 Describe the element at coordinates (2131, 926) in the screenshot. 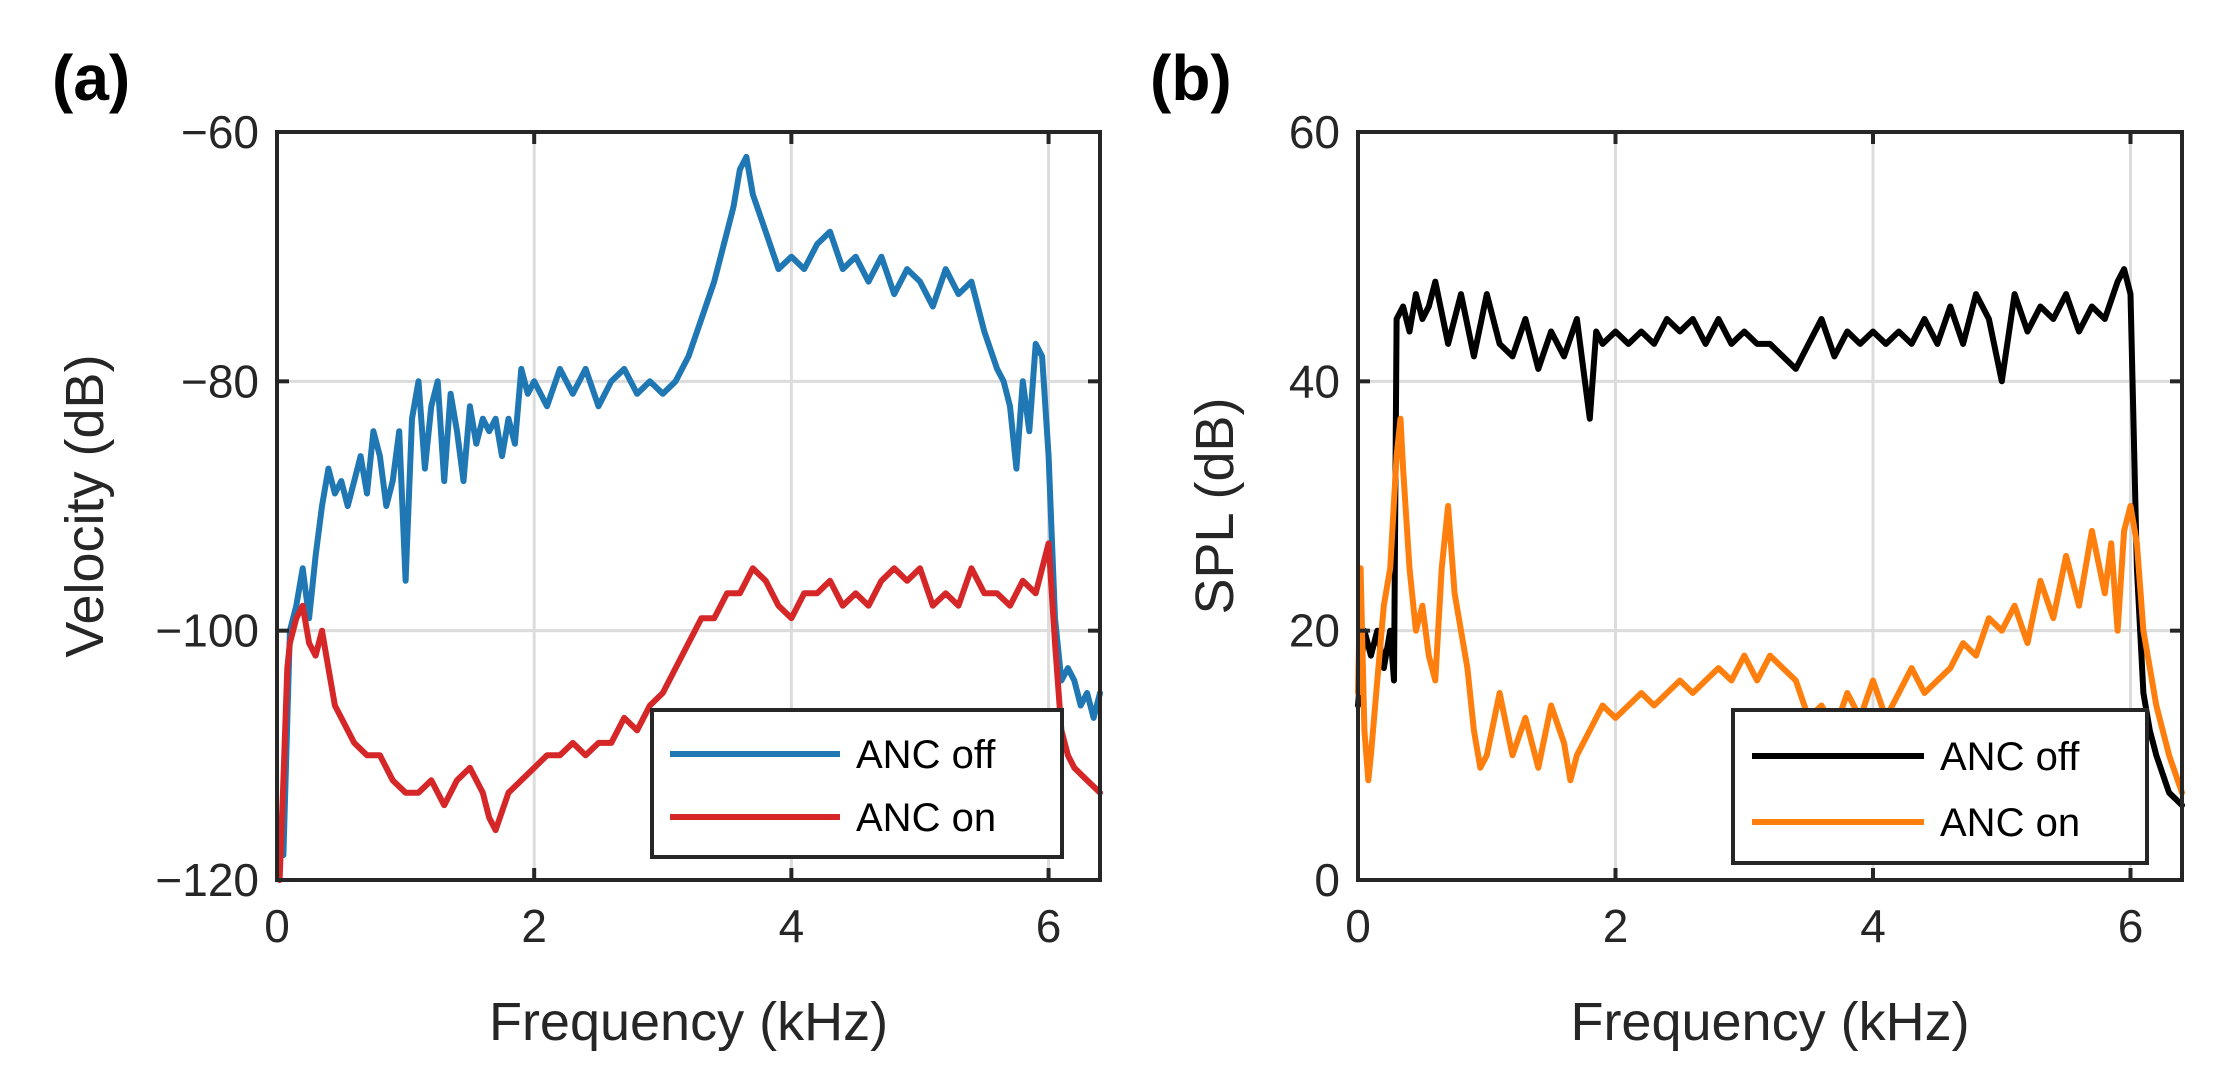

I see `x-tick-label-b: 6` at that location.